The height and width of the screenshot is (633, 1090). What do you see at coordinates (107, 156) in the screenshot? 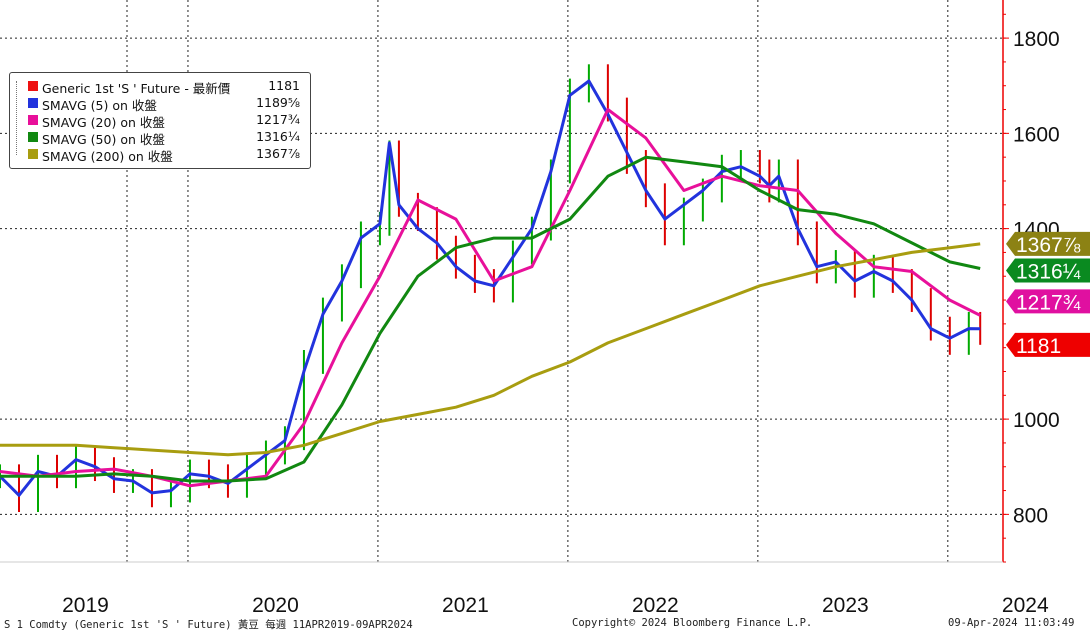
I see `legend-label: SMAVG (200) on 收盤` at bounding box center [107, 156].